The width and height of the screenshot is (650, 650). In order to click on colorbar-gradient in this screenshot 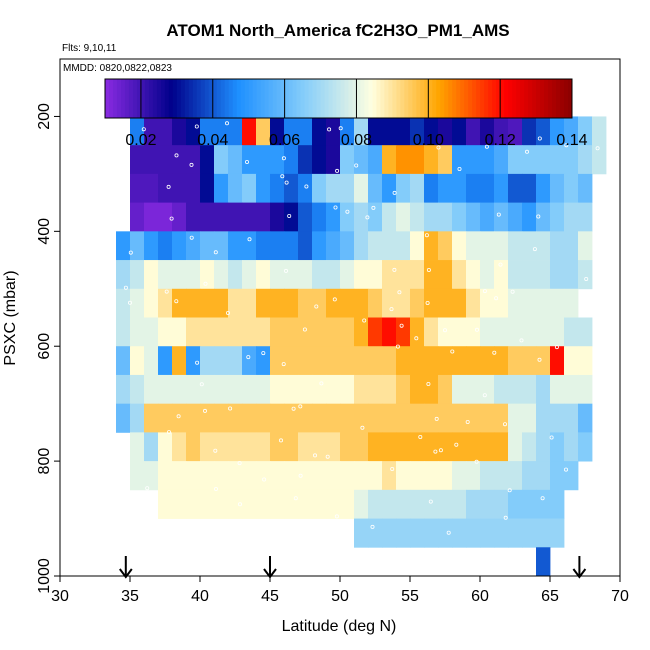, I will do `click(339, 98)`.